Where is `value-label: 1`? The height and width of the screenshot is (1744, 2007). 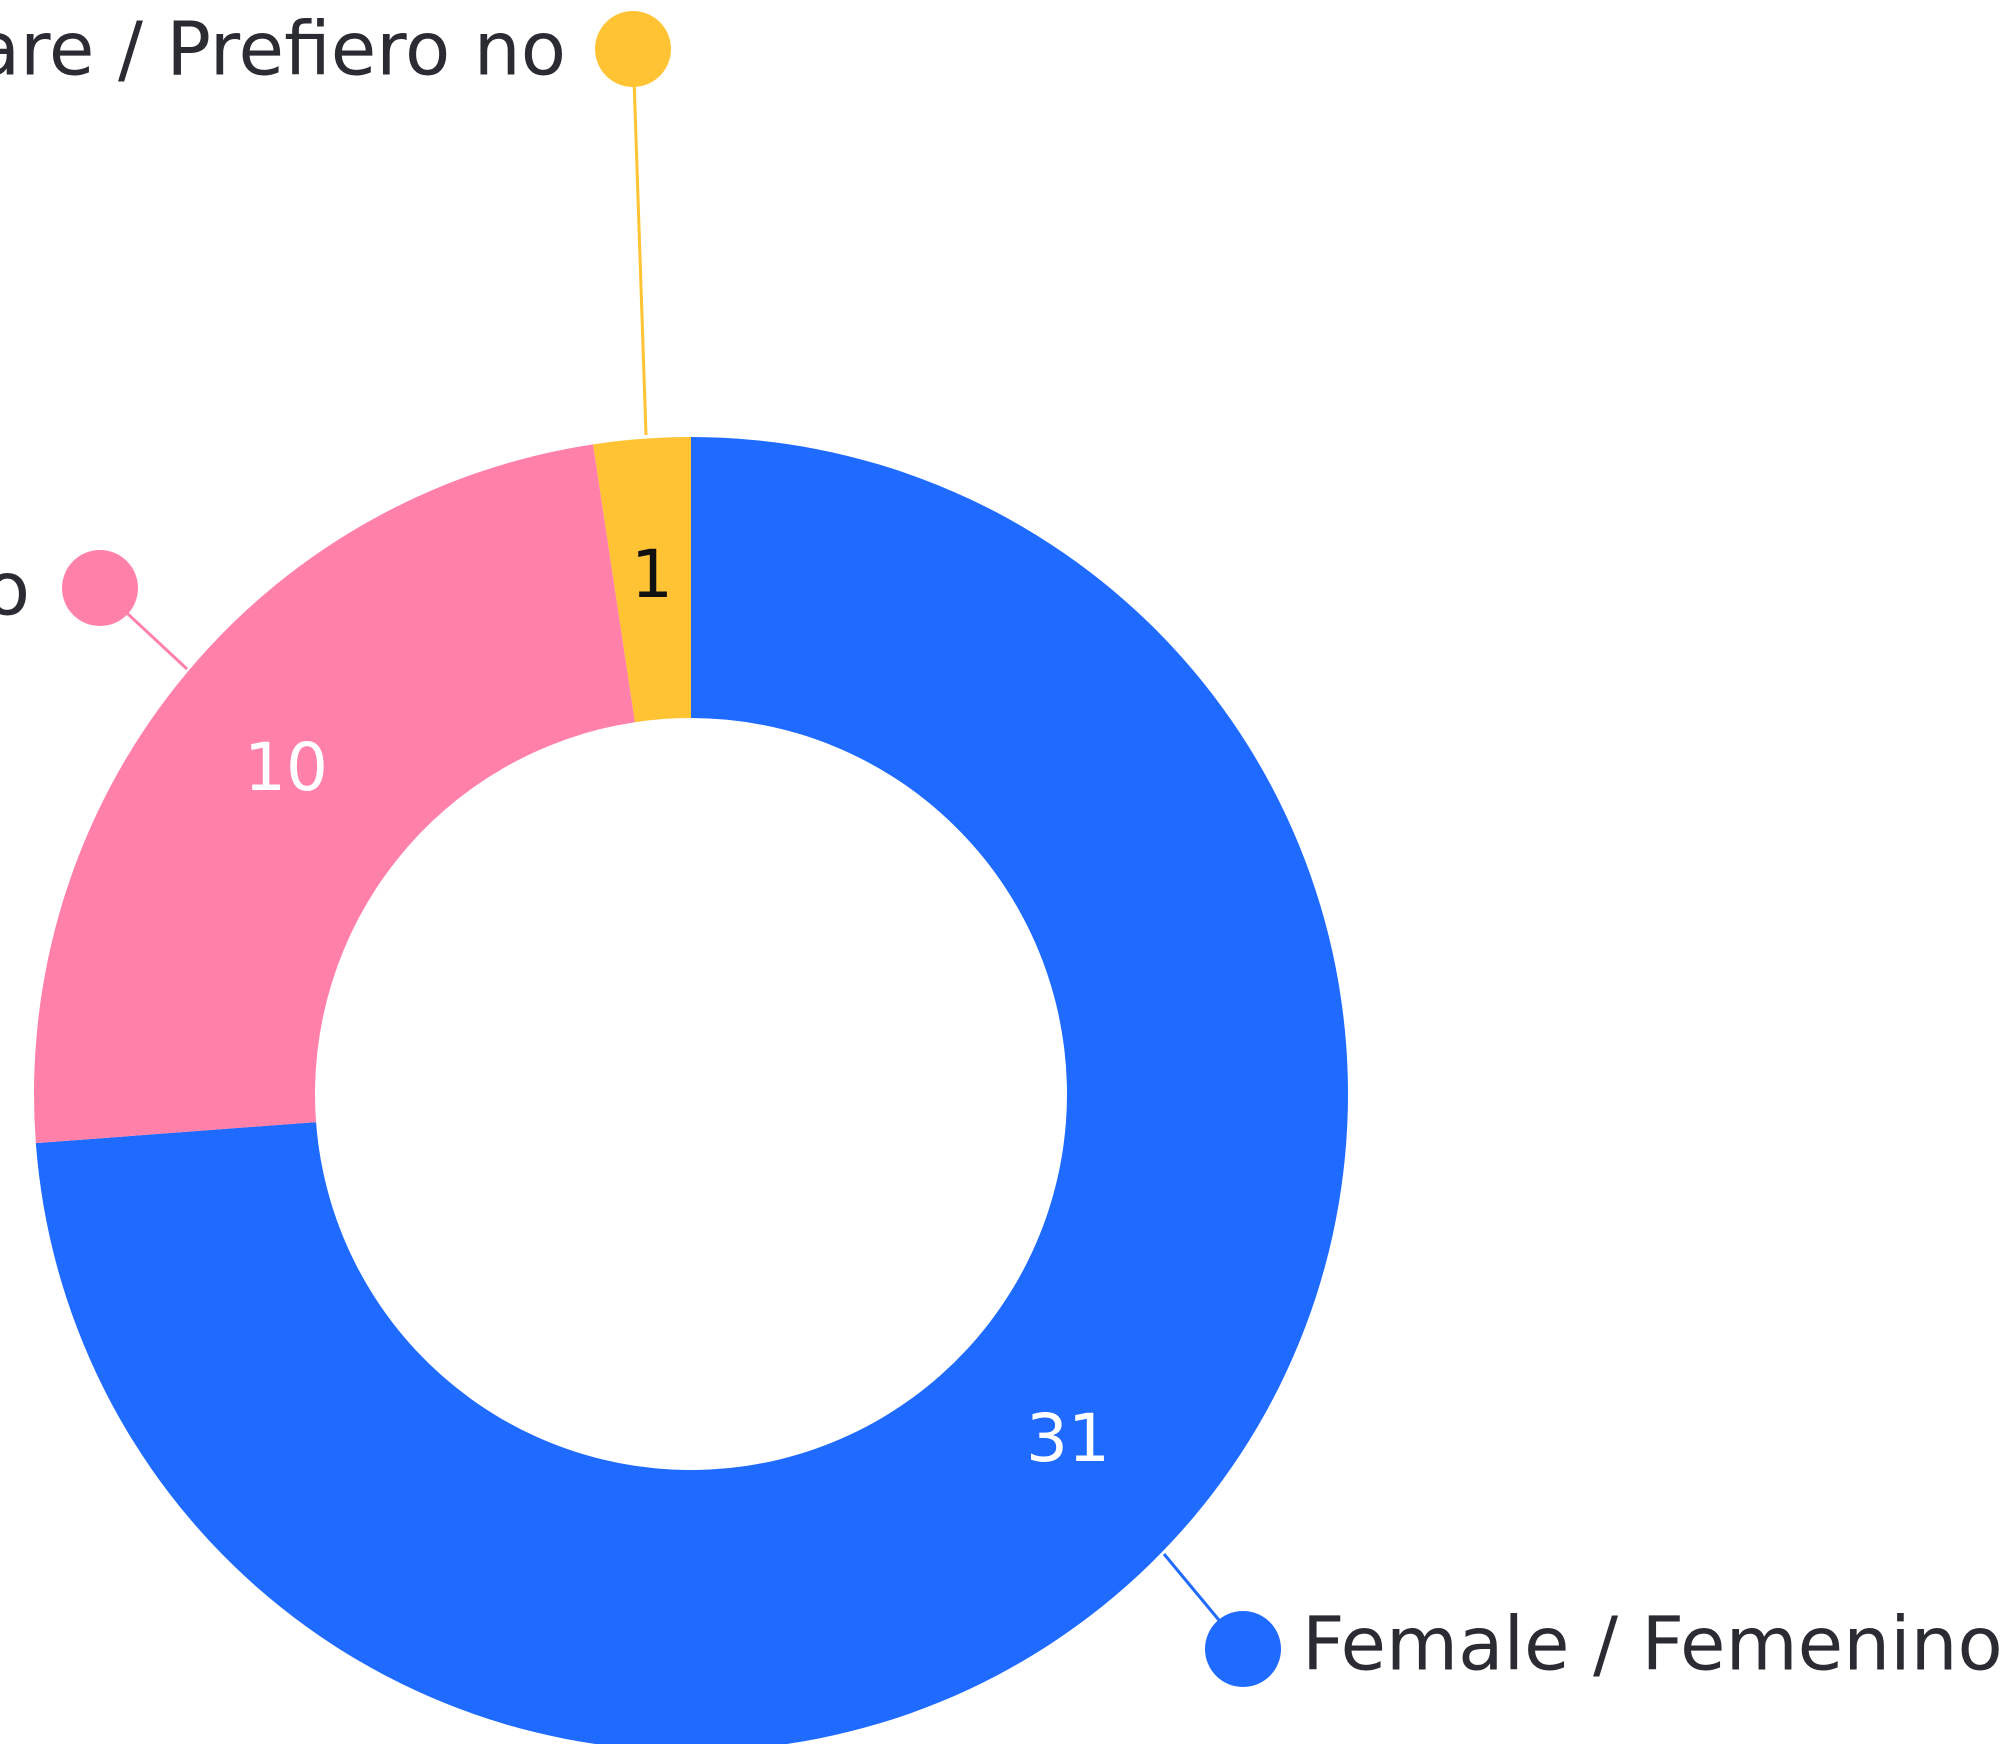
value-label: 1 is located at coordinates (652, 574).